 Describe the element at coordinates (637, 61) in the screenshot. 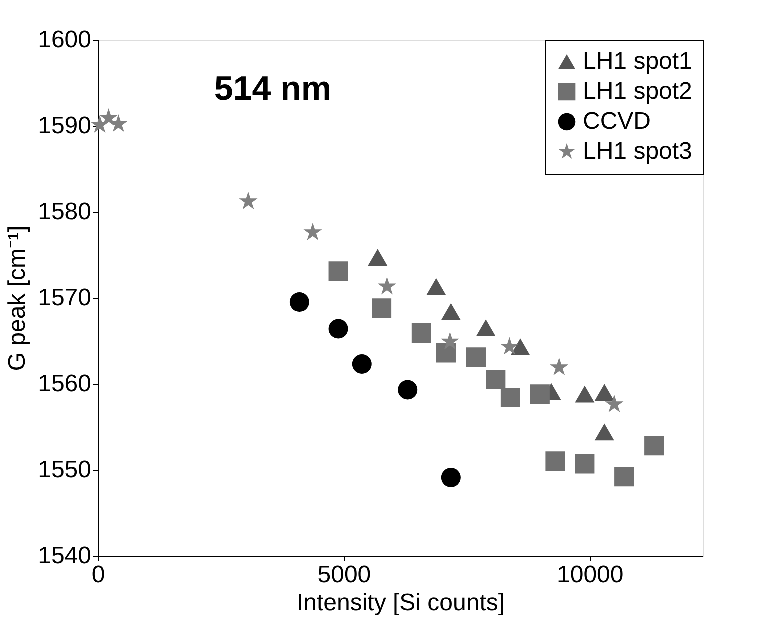

I see `legend-label: LH1 spot1` at that location.